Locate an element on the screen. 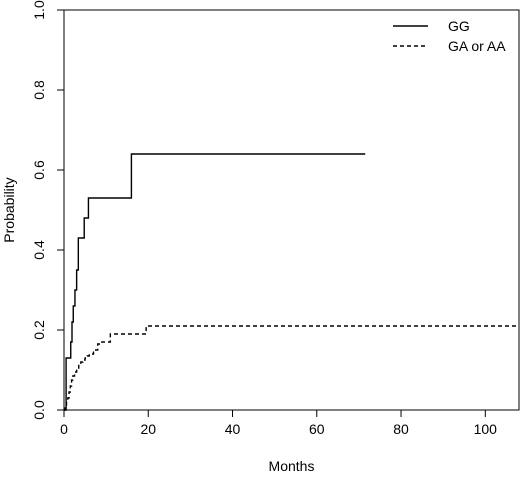  x-tick-label: 20 is located at coordinates (148, 429).